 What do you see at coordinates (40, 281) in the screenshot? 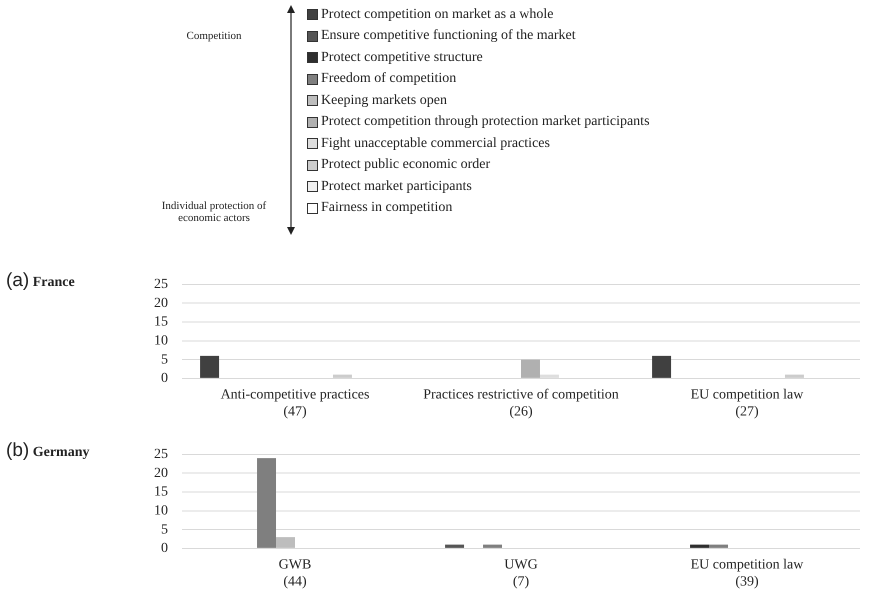
I see `chart-title: (a) France` at bounding box center [40, 281].